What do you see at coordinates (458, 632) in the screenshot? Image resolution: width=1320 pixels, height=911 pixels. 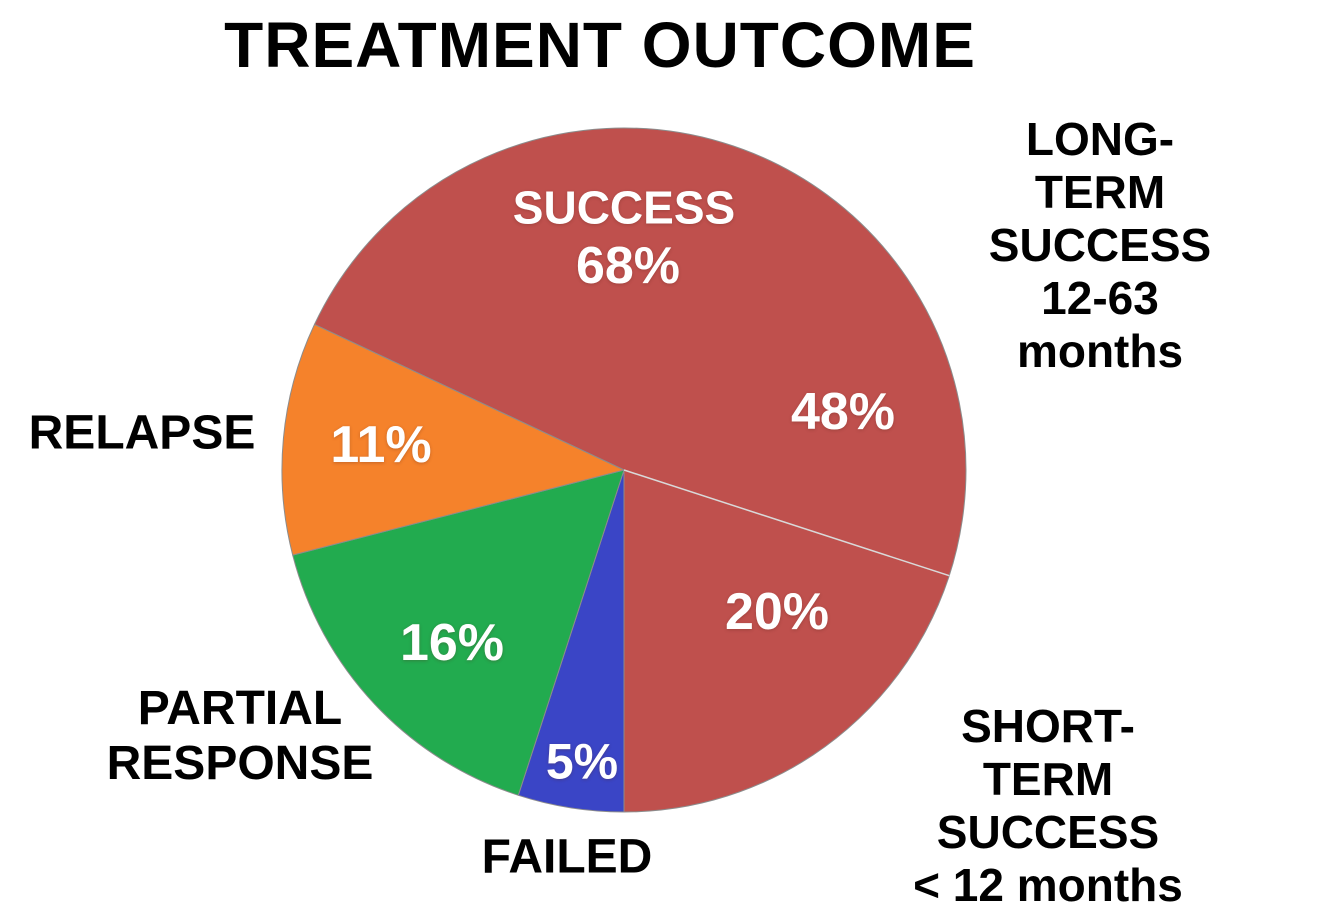 I see `pie-slice-partial-response` at bounding box center [458, 632].